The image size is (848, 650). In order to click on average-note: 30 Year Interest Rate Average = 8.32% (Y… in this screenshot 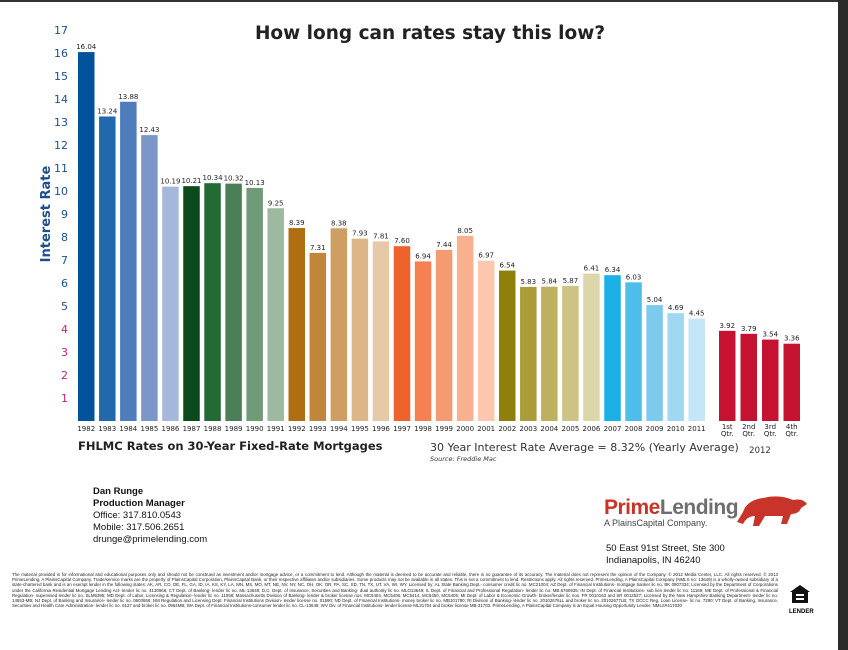, I will do `click(584, 447)`.